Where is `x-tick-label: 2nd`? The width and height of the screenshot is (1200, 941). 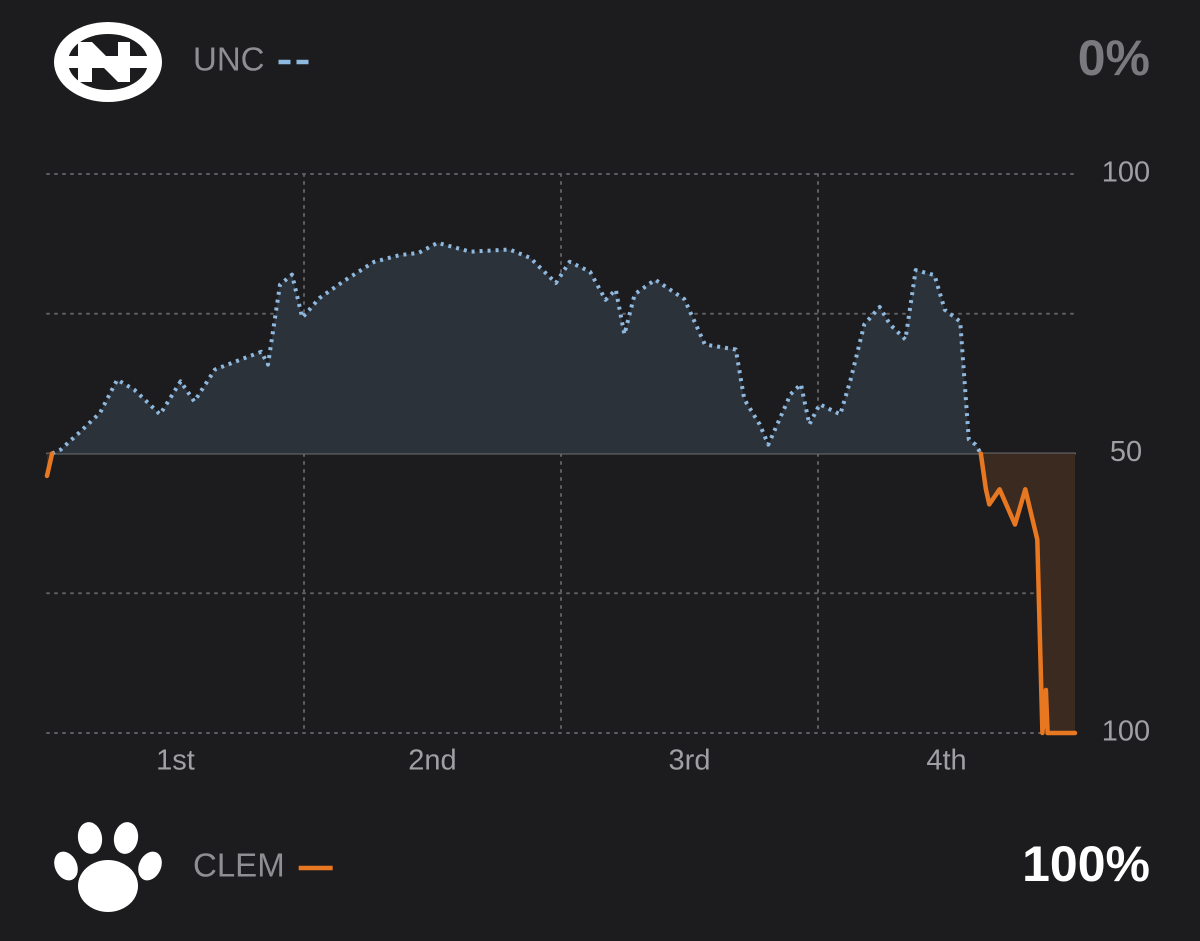
x-tick-label: 2nd is located at coordinates (432, 761).